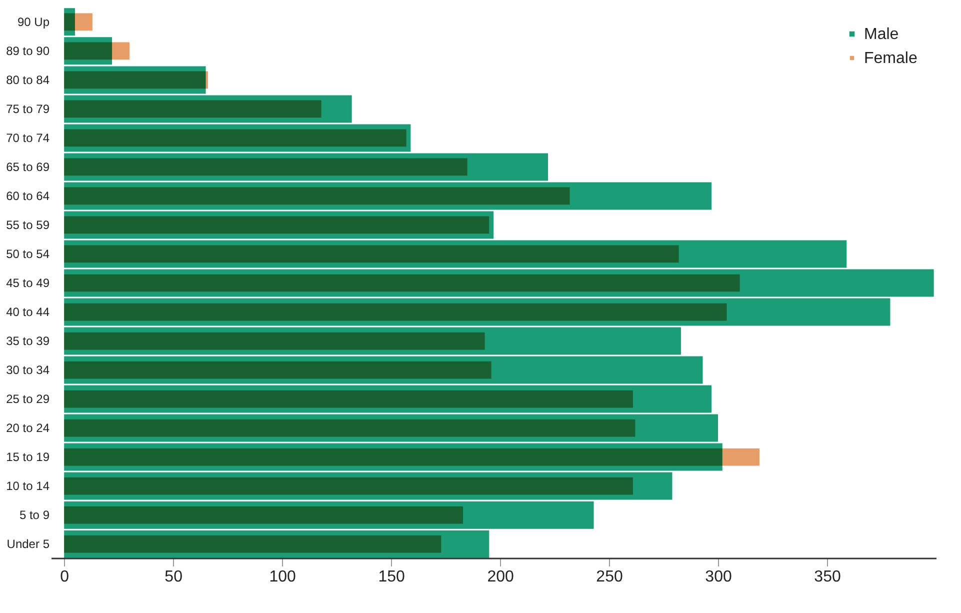  Describe the element at coordinates (28, 79) in the screenshot. I see `y-tick-label: 80 to 84` at that location.